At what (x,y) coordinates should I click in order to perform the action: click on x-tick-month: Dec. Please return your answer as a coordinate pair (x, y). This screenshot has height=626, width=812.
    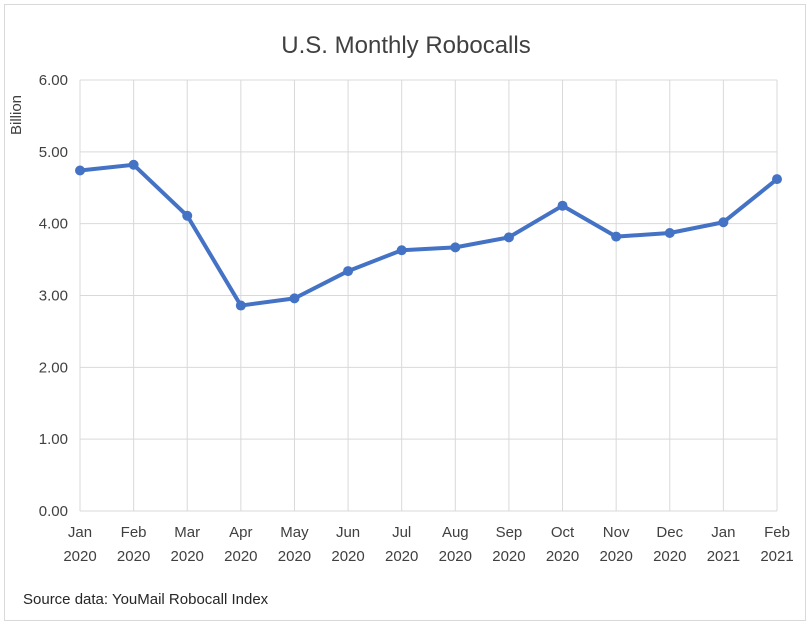
    Looking at the image, I should click on (669, 532).